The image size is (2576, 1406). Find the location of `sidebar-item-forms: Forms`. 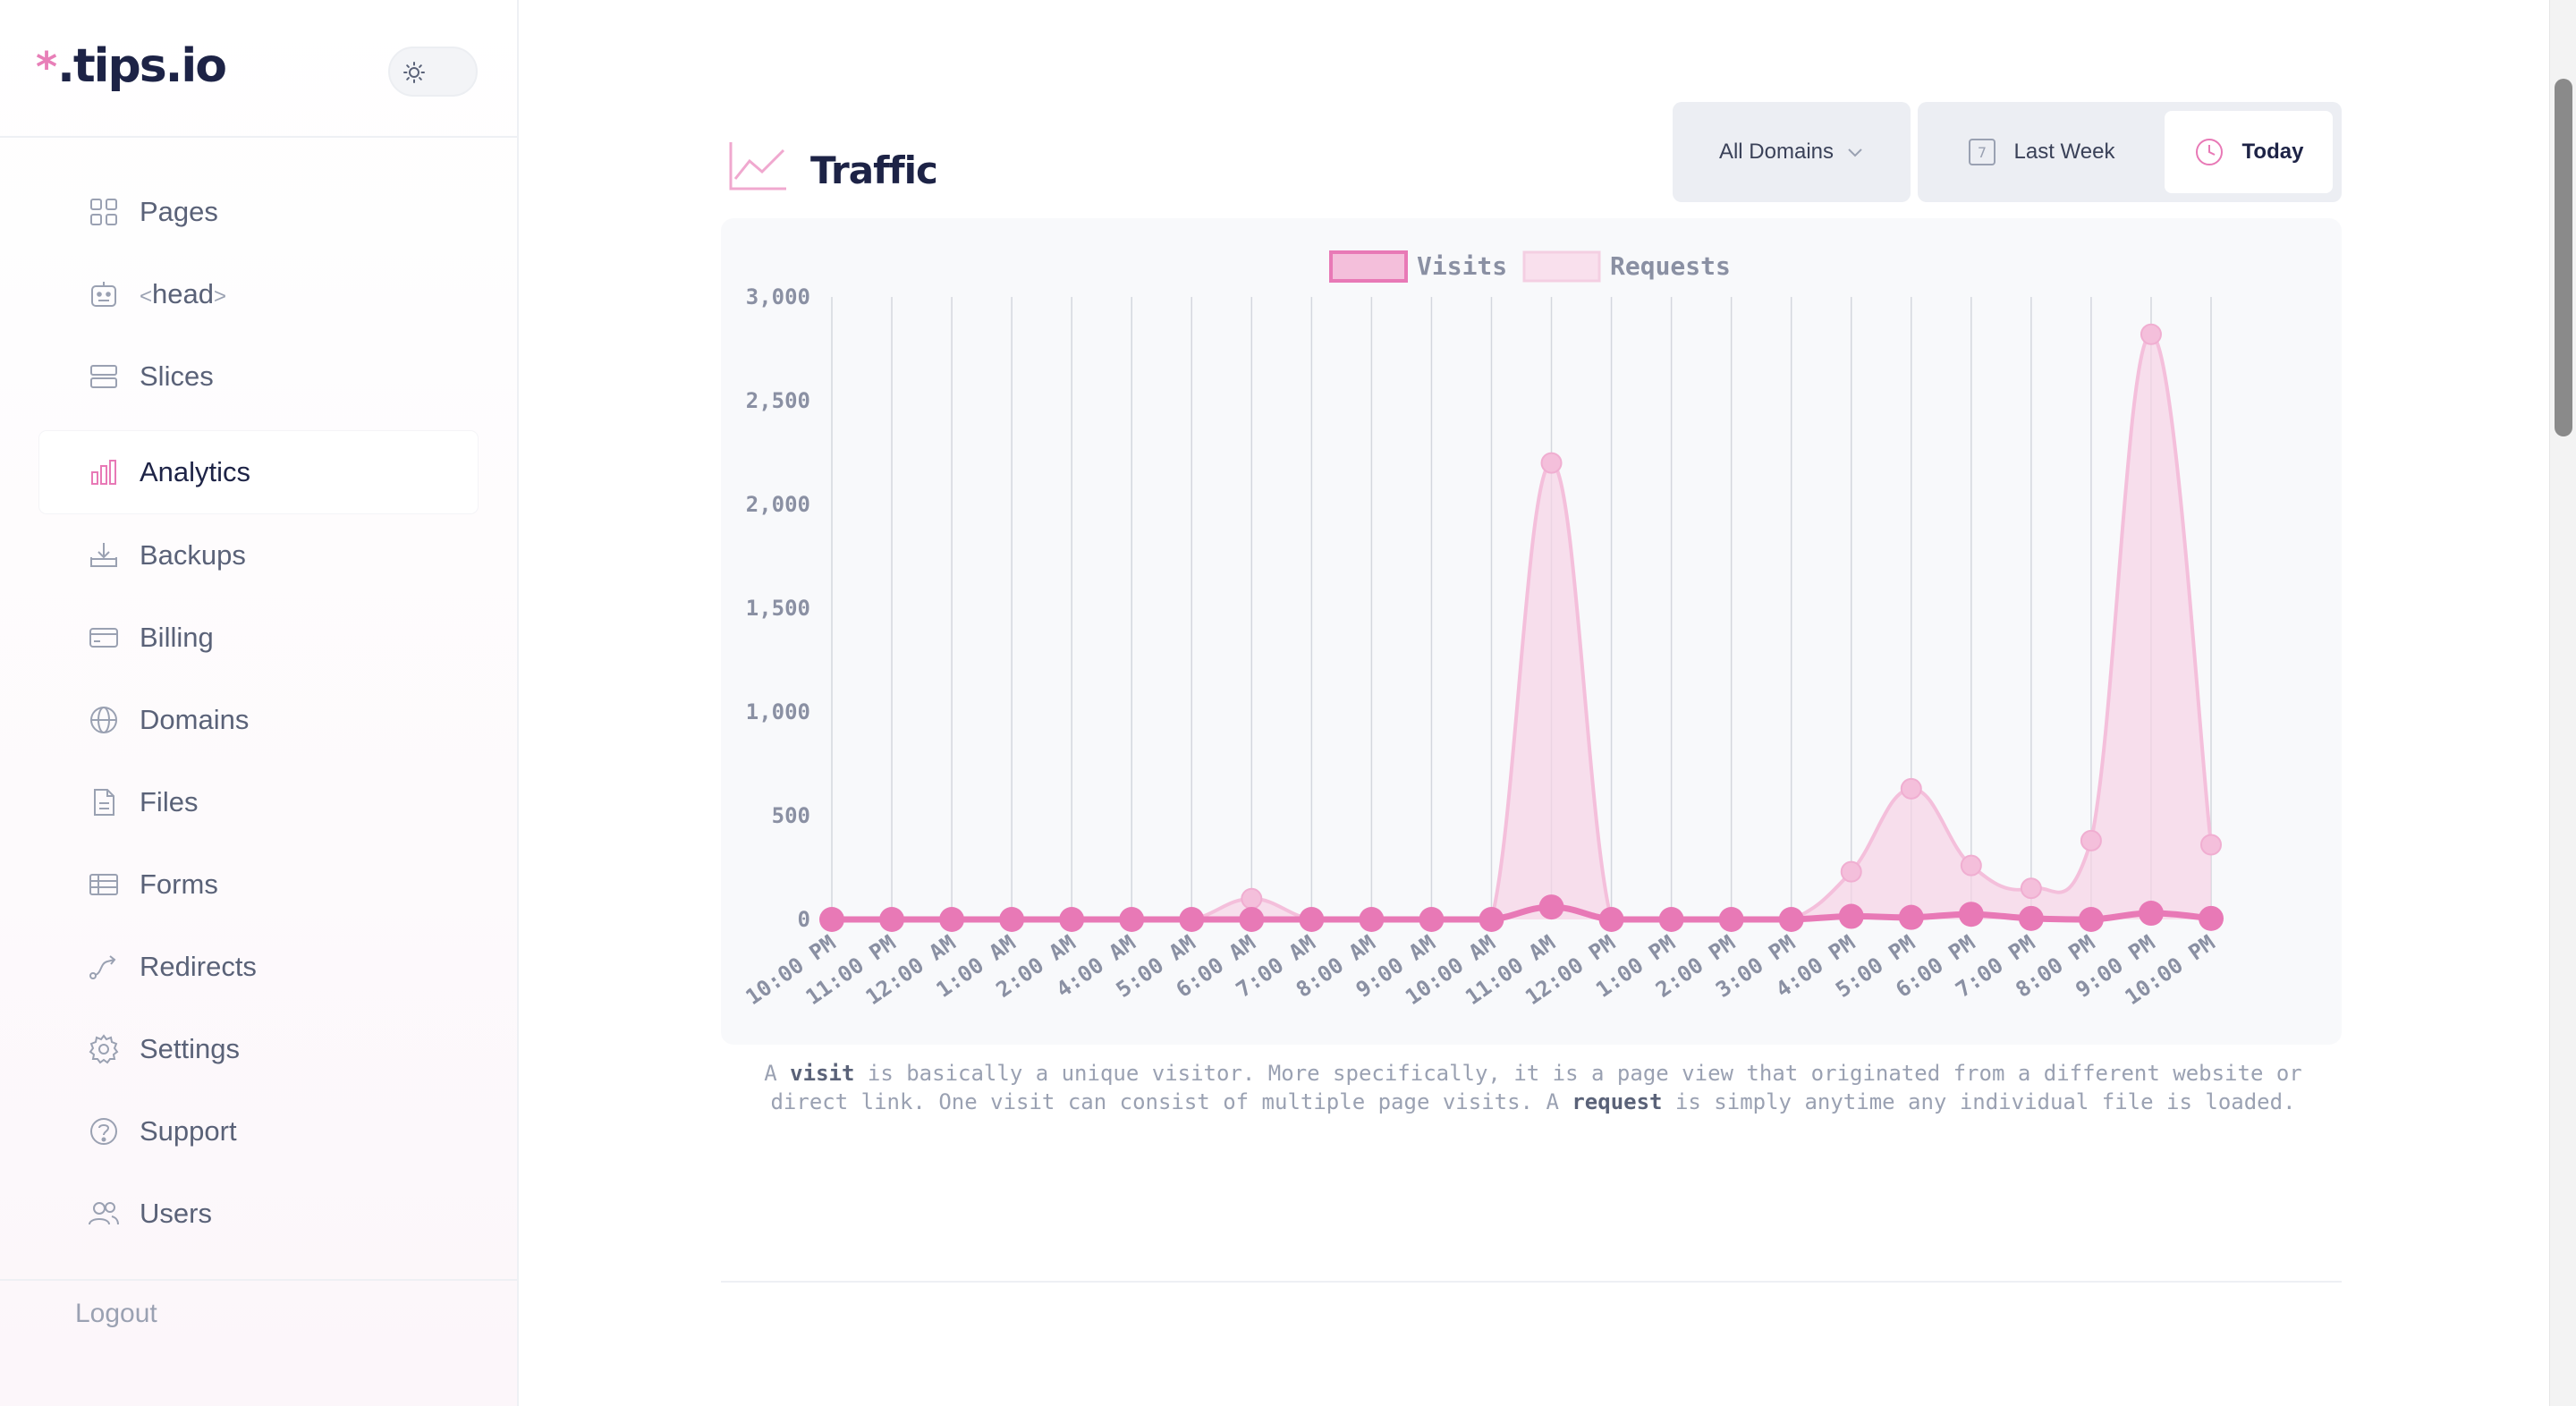

sidebar-item-forms: Forms is located at coordinates (258, 885).